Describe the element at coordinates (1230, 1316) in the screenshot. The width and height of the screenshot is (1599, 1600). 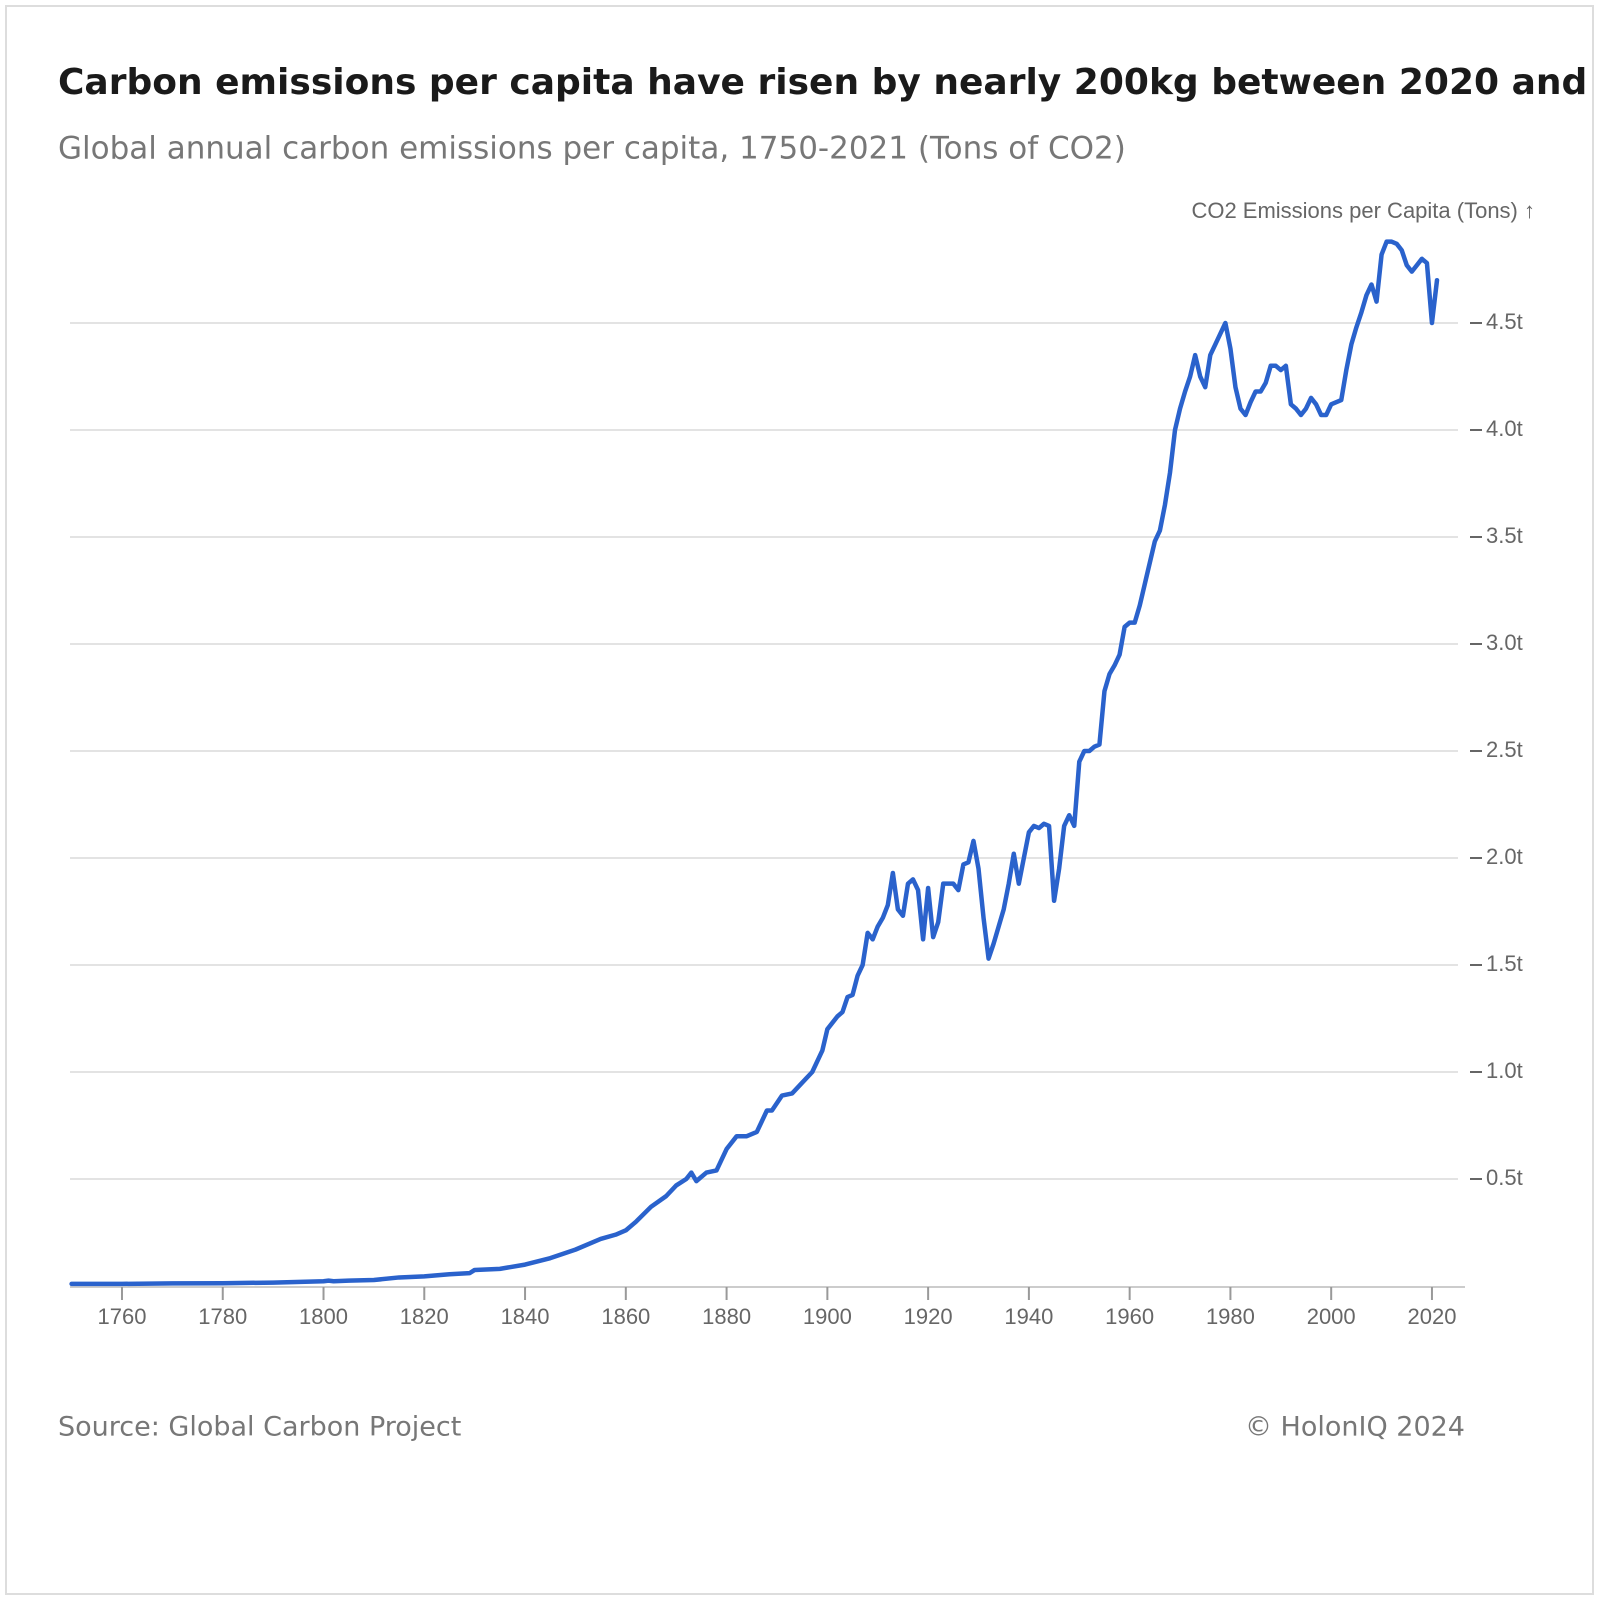
I see `x-tick-label: 1980` at that location.